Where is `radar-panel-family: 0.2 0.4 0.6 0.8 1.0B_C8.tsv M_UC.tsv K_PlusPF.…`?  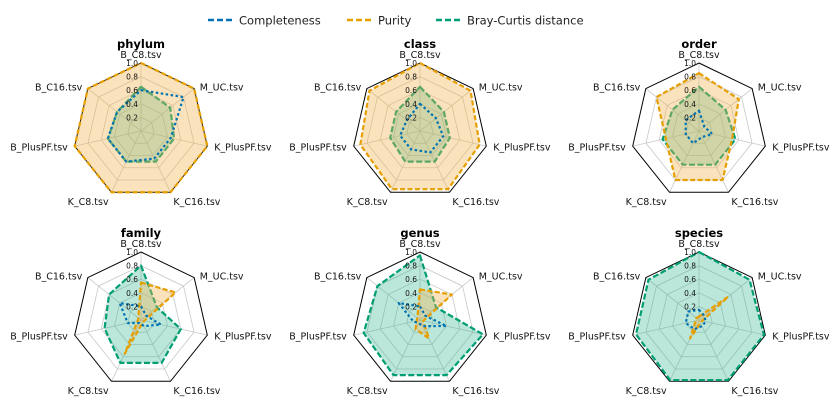
radar-panel-family: 0.2 0.4 0.6 0.8 1.0B_C8.tsv M_UC.tsv K_PlusPF.… is located at coordinates (141, 311).